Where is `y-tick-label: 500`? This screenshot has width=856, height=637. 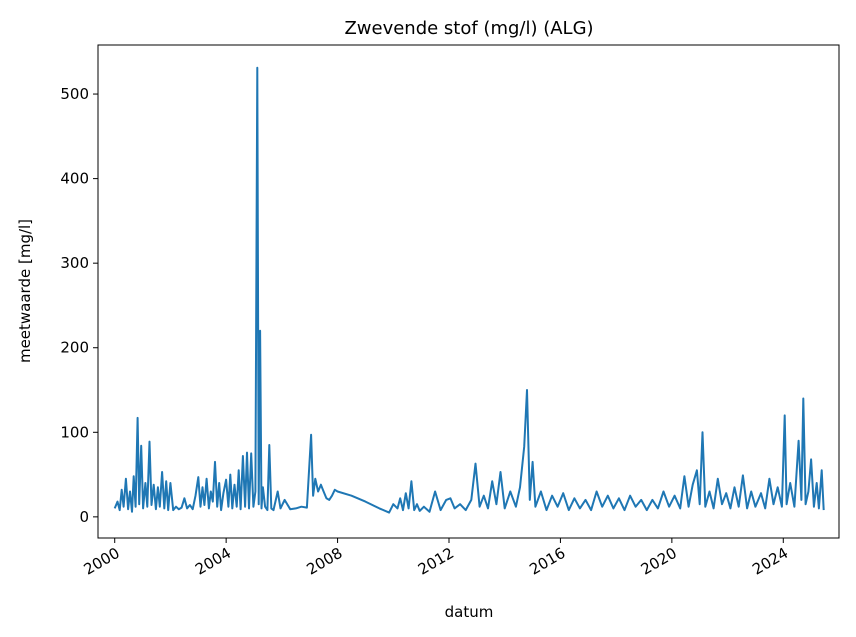
y-tick-label: 500 is located at coordinates (74, 94).